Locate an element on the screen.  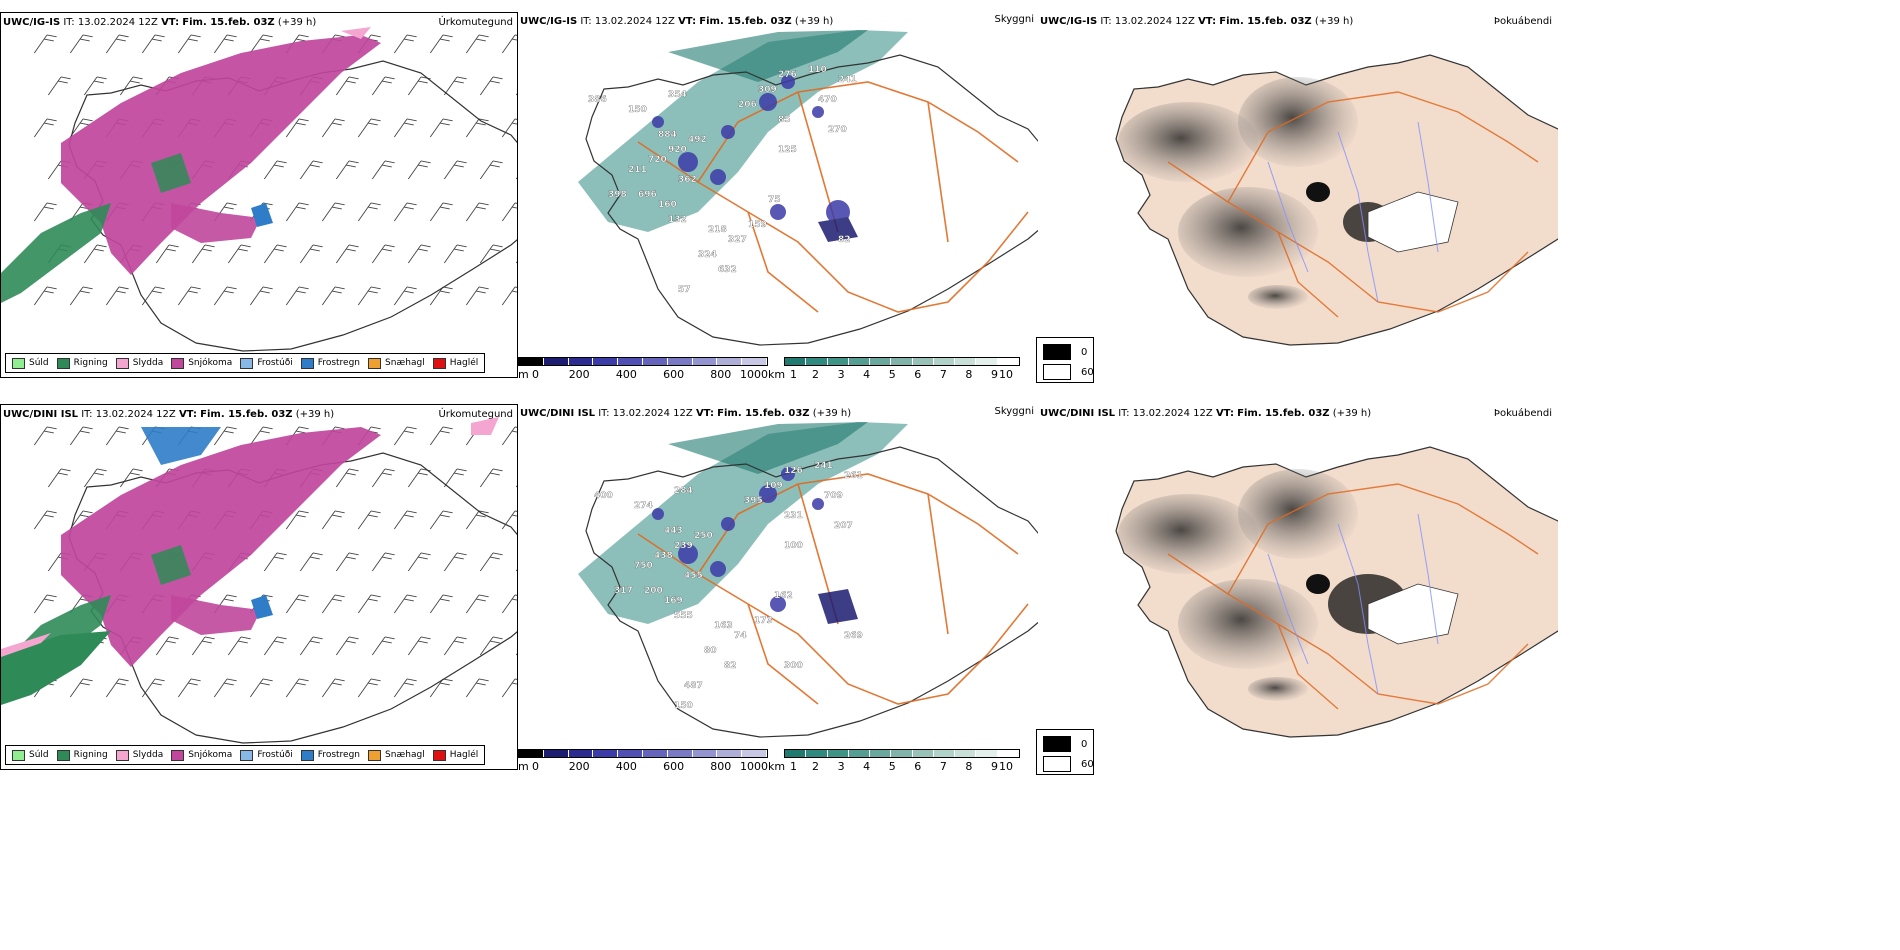
ceiling-value-label: 398 is located at coordinates (617, 195).